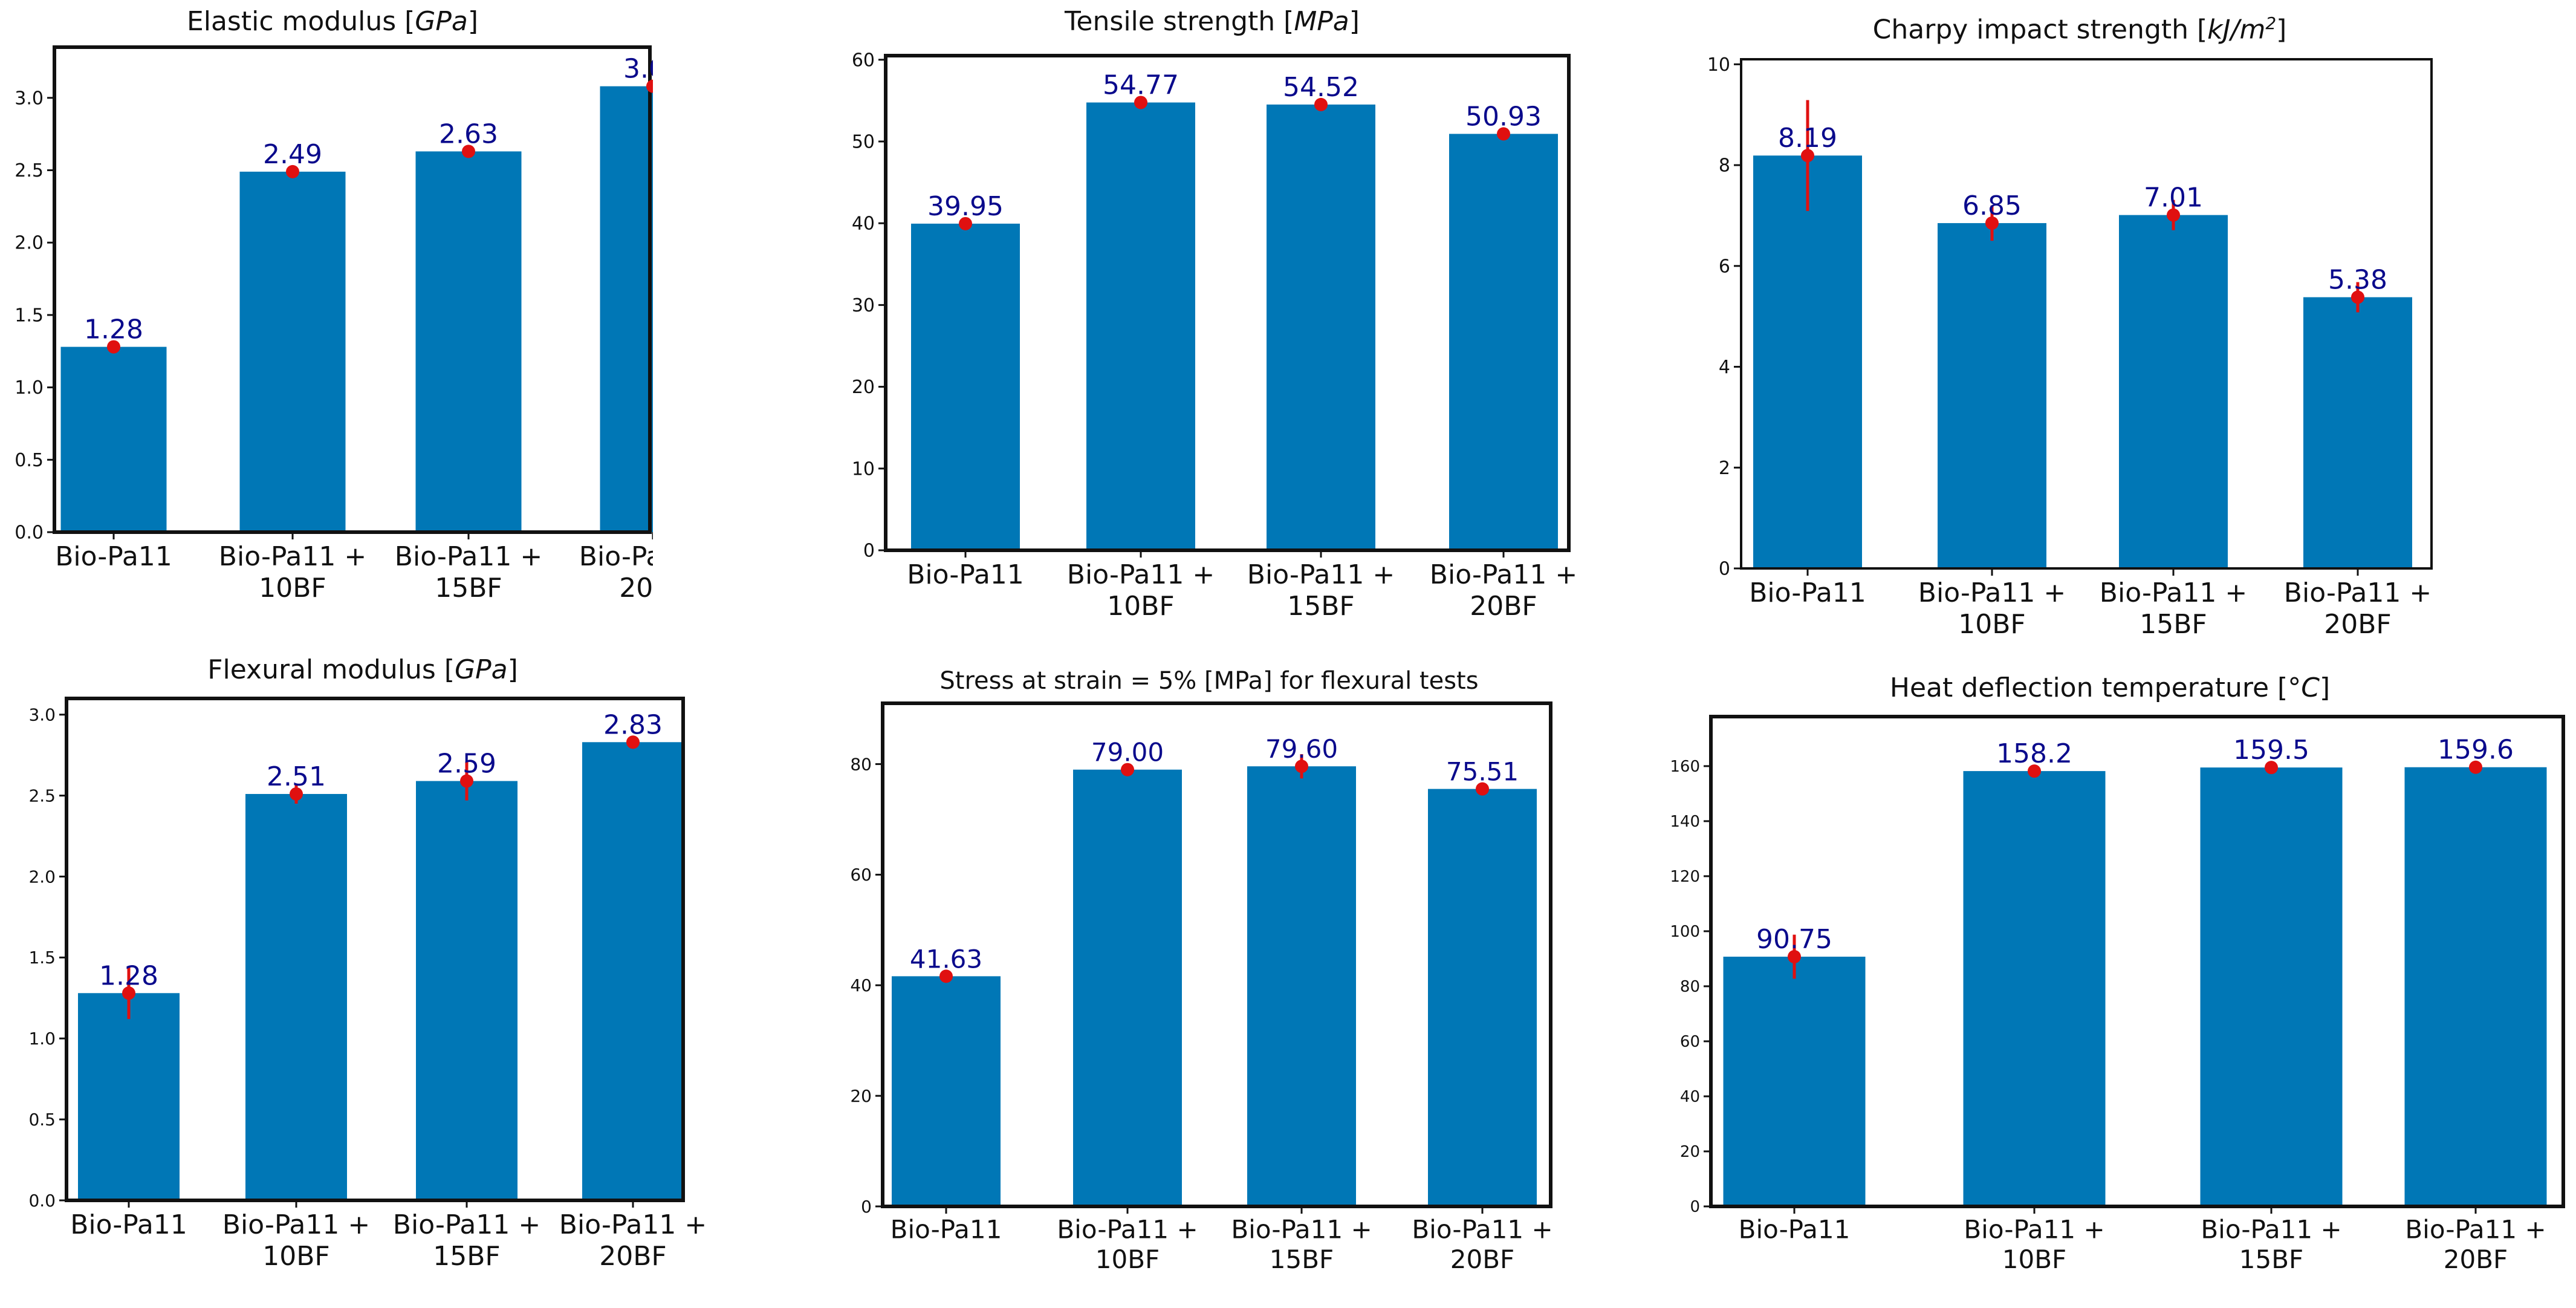 Image resolution: width=2576 pixels, height=1308 pixels. Describe the element at coordinates (638, 69) in the screenshot. I see `value-label: 3.08` at that location.